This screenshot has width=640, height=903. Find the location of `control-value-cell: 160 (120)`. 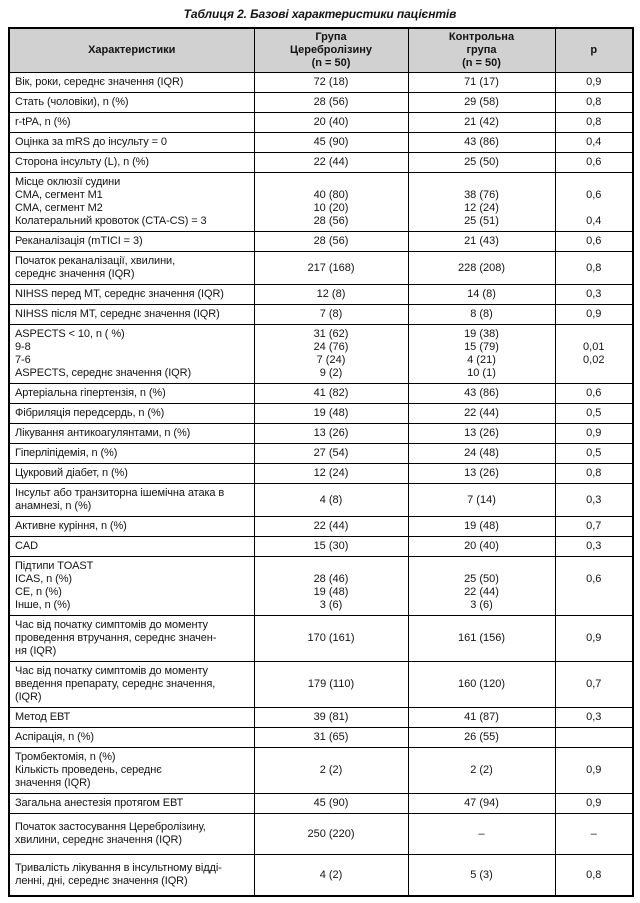

control-value-cell: 160 (120) is located at coordinates (481, 684).